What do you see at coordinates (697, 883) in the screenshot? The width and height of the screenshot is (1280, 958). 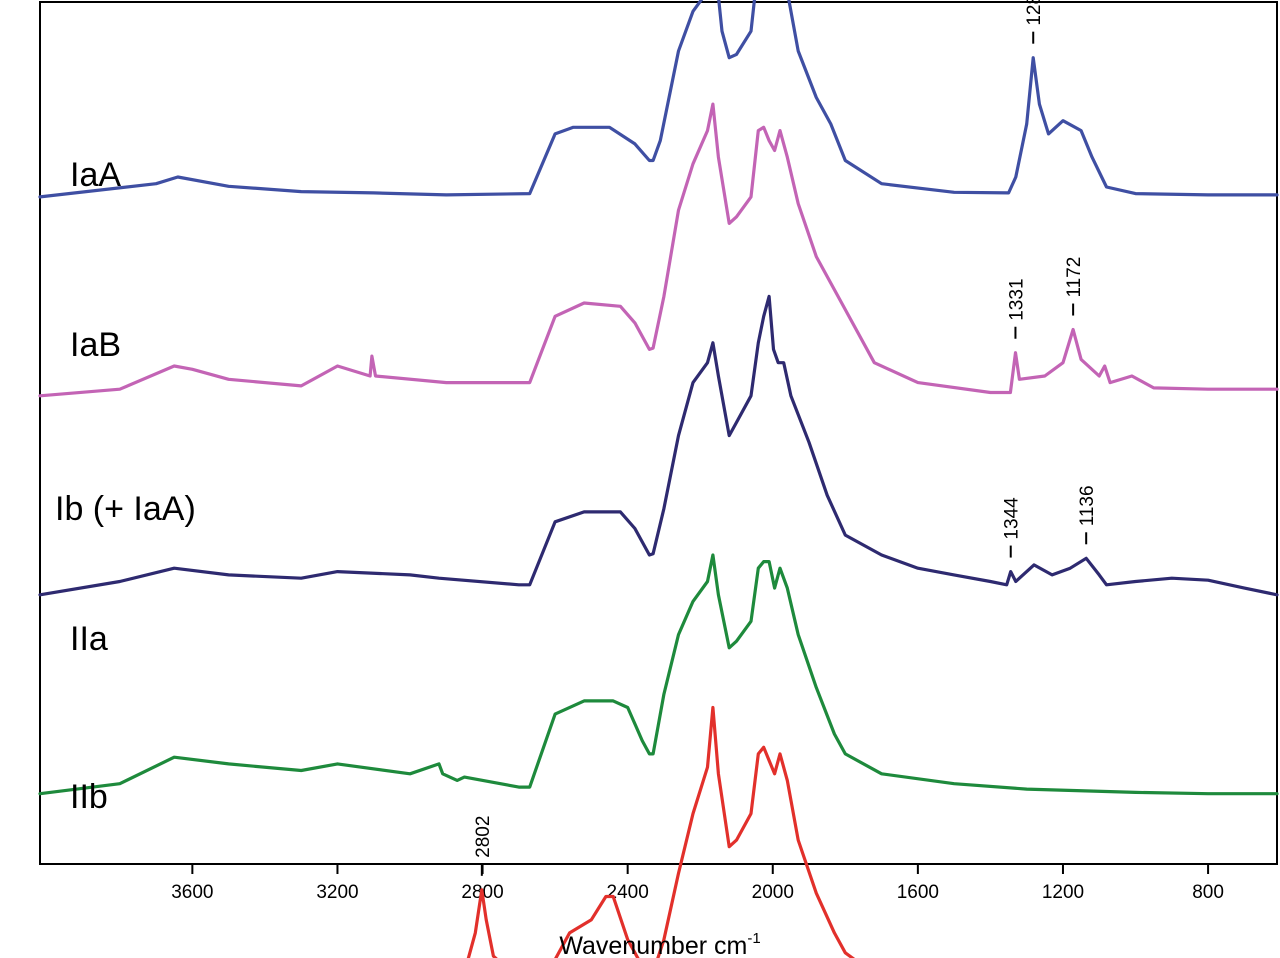 I see `x-axis-ticks: 3600 3200 2800 2400 2000 1600 1200 800` at bounding box center [697, 883].